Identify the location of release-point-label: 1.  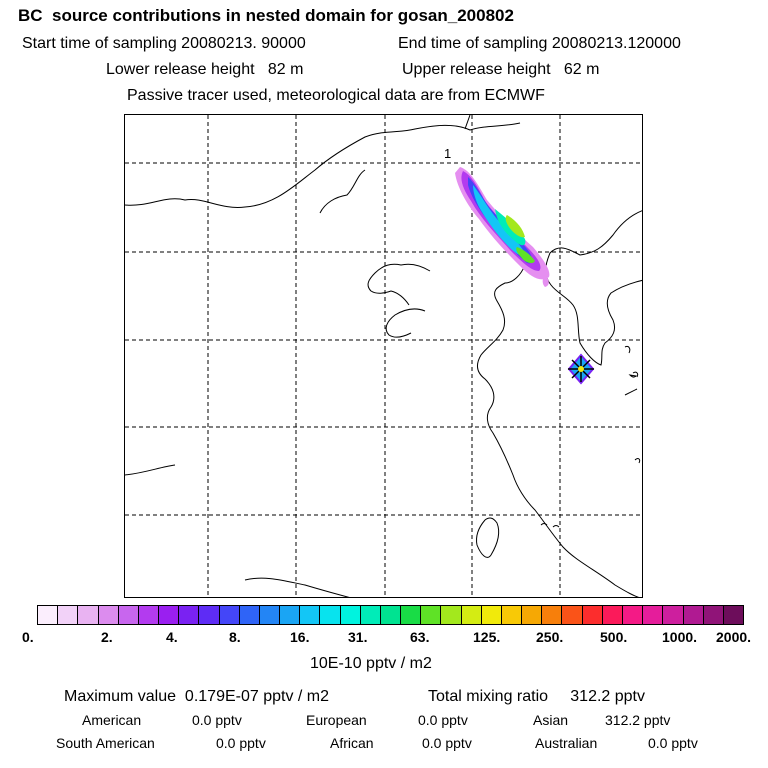
(448, 153).